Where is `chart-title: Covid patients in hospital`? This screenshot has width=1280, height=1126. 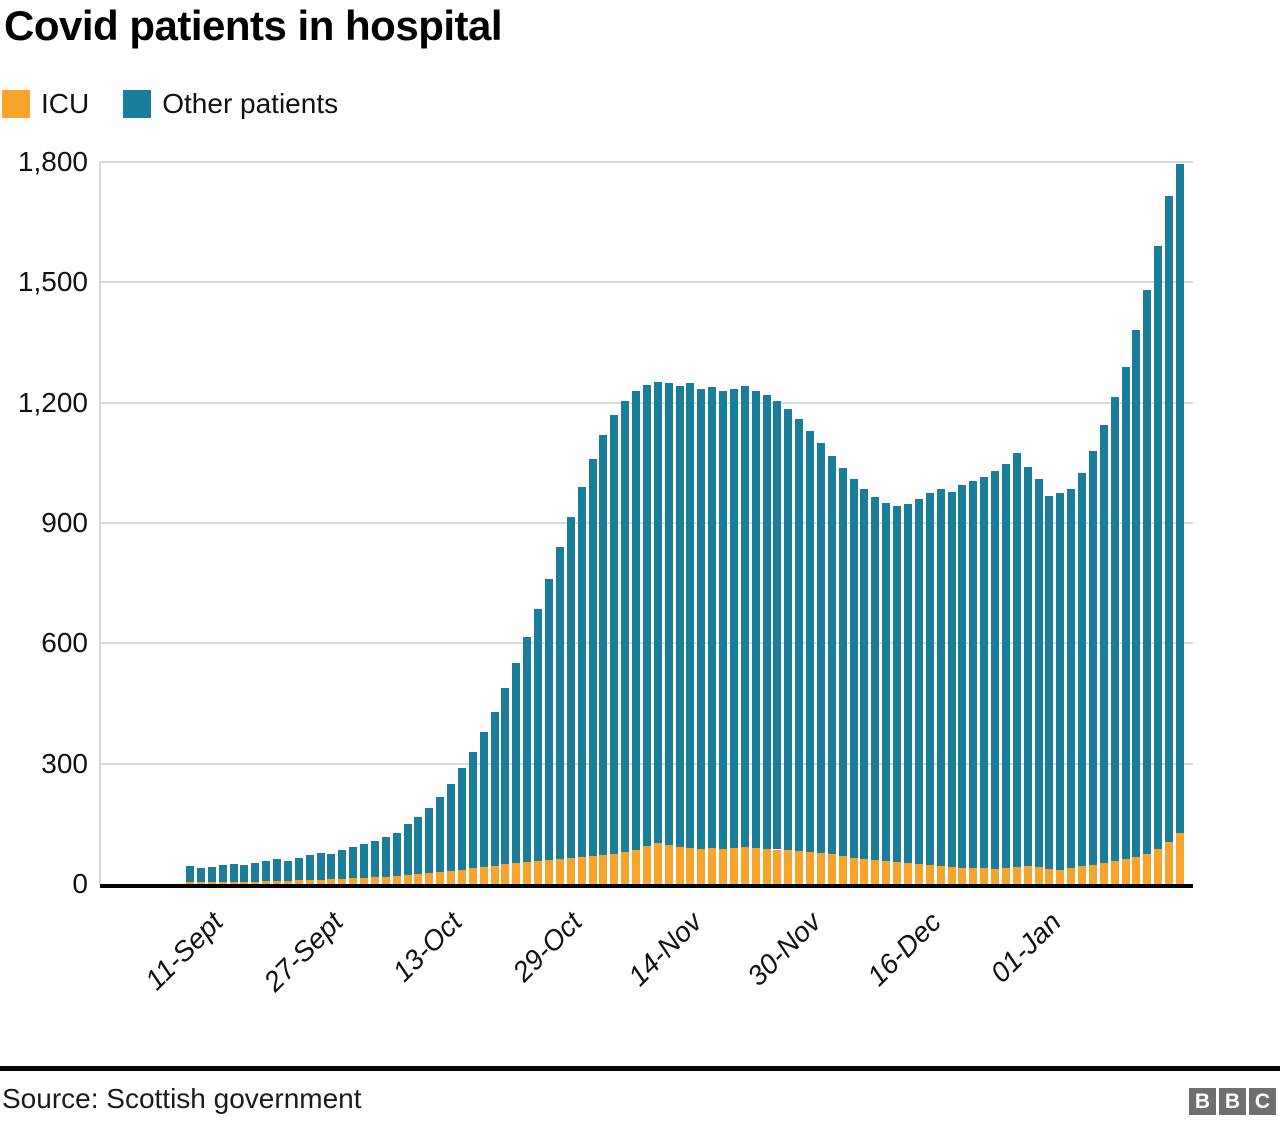
chart-title: Covid patients in hospital is located at coordinates (253, 25).